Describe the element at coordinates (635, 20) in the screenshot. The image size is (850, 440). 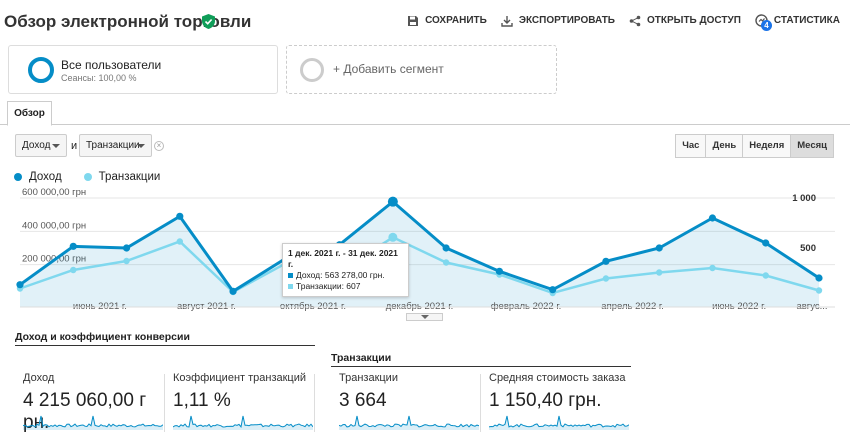
I see `share-icon` at that location.